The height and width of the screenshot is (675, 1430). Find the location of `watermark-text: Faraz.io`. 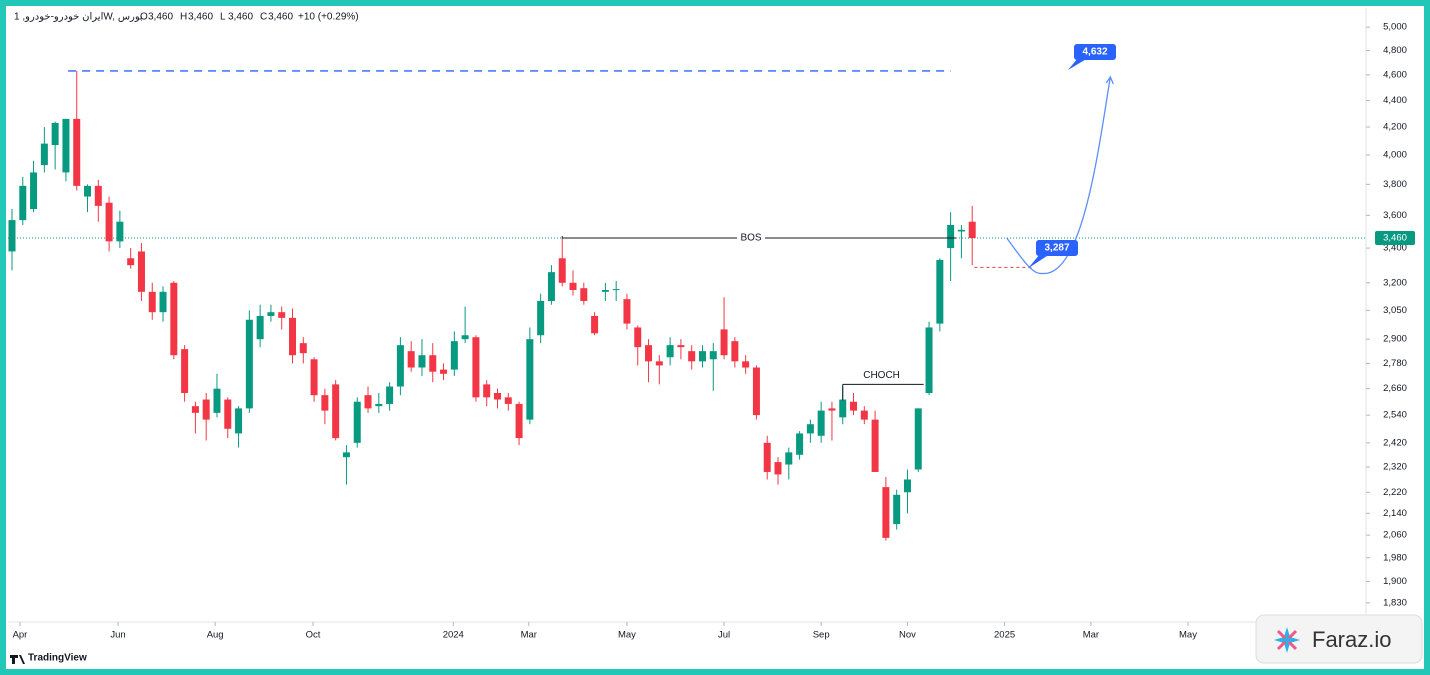

watermark-text: Faraz.io is located at coordinates (1351, 639).